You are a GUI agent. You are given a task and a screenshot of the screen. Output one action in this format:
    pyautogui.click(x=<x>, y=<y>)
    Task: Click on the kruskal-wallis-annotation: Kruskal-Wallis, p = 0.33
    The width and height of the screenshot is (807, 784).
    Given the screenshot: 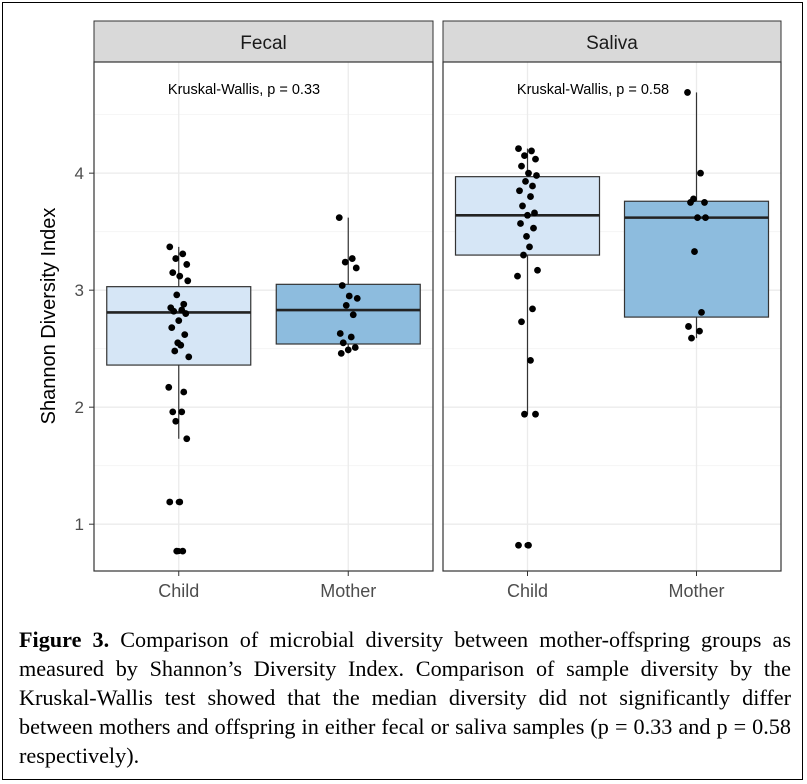 What is the action you would take?
    pyautogui.click(x=244, y=90)
    